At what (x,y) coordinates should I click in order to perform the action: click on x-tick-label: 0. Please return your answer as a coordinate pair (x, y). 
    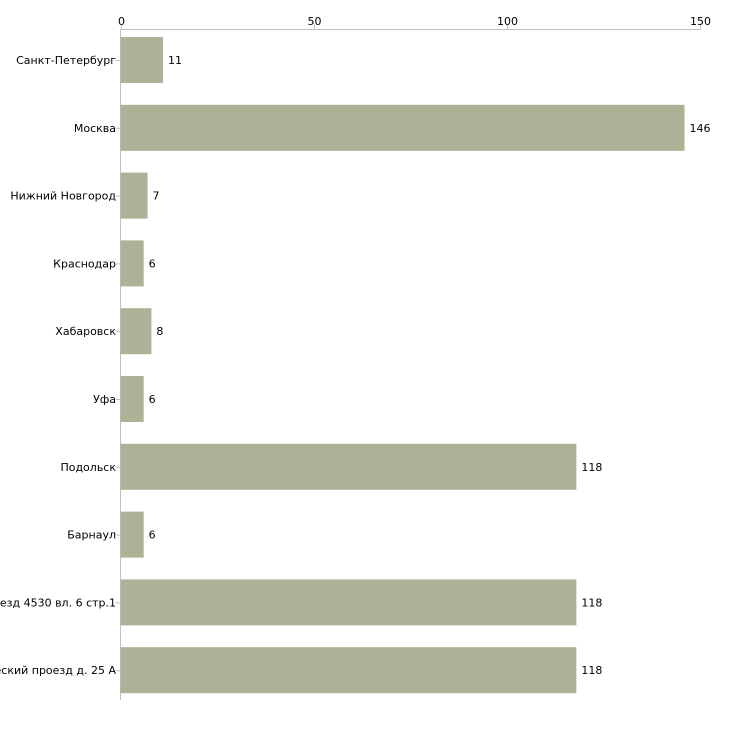
    Looking at the image, I should click on (121, 21).